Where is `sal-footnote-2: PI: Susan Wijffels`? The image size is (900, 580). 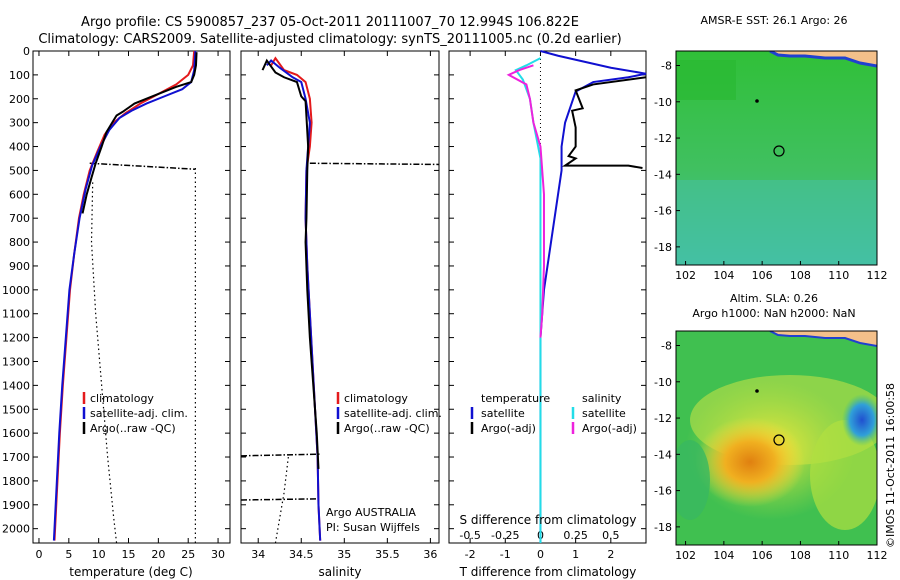
sal-footnote-2: PI: Susan Wijffels is located at coordinates (373, 527).